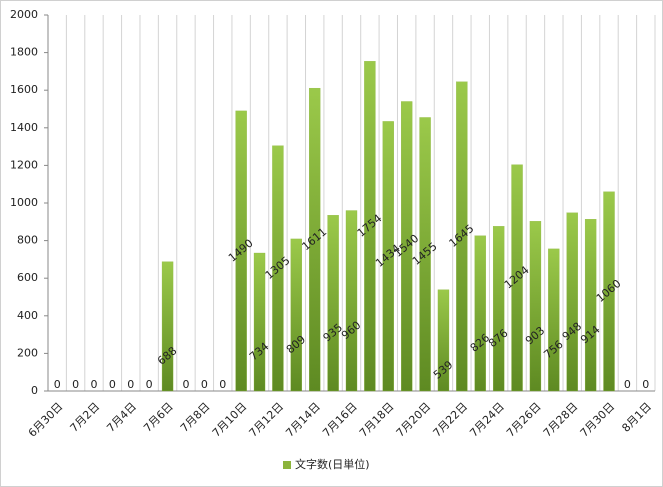 The image size is (663, 487). I want to click on y-tick-label: 1200, so click(24, 164).